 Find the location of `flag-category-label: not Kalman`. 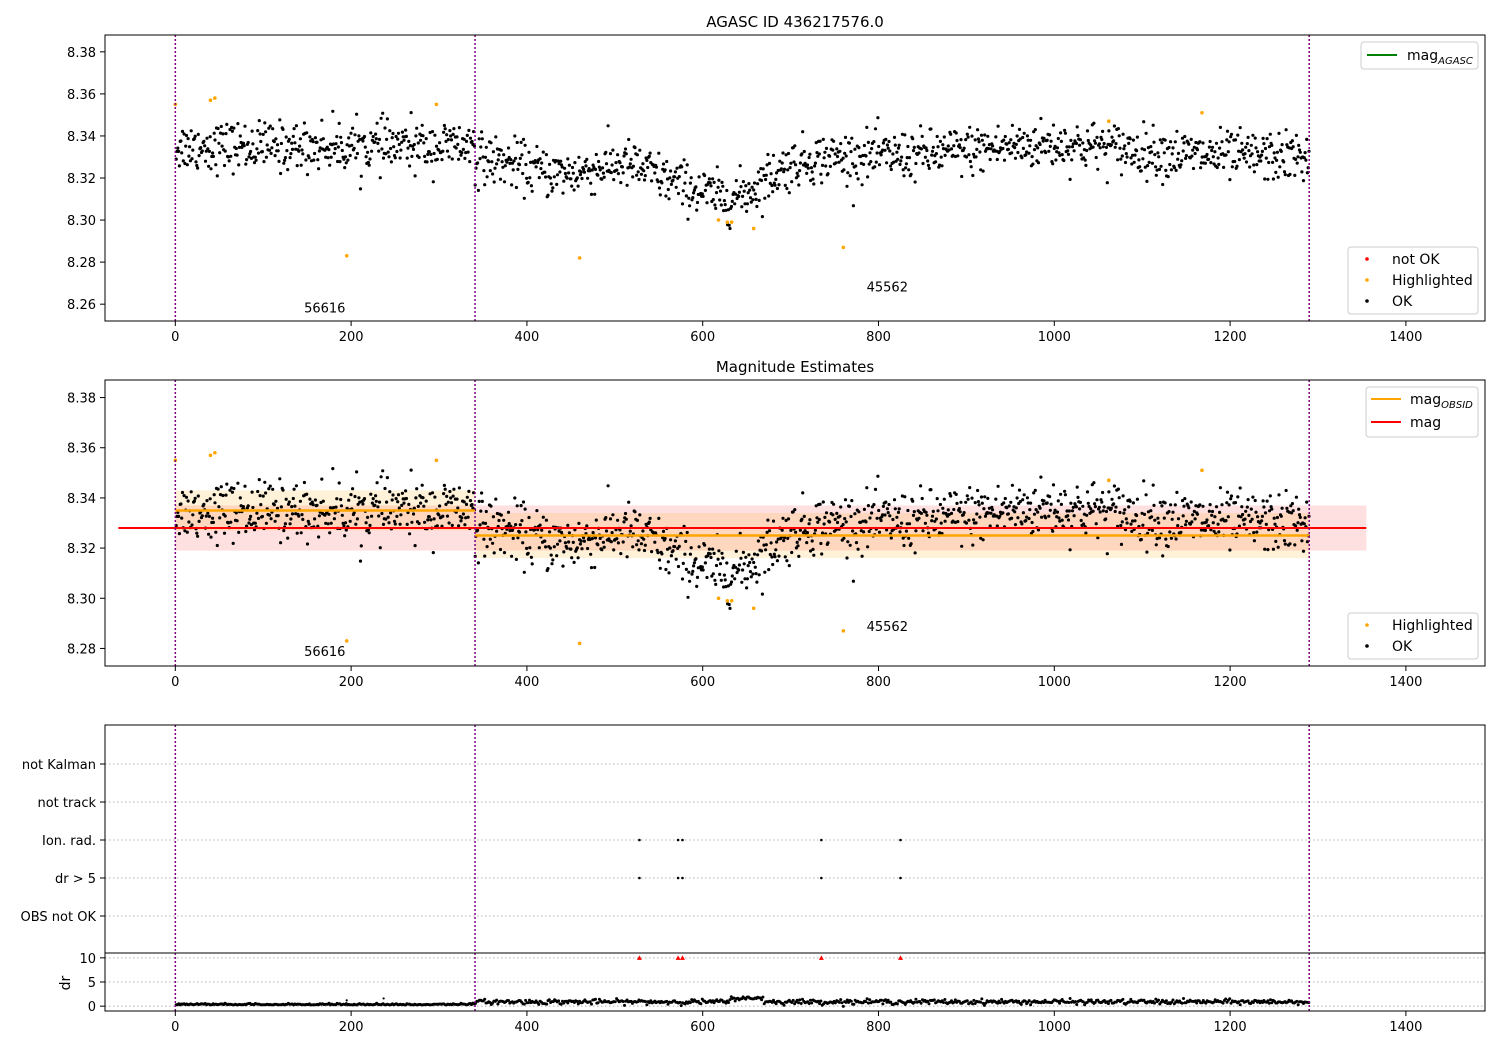

flag-category-label: not Kalman is located at coordinates (59, 765).